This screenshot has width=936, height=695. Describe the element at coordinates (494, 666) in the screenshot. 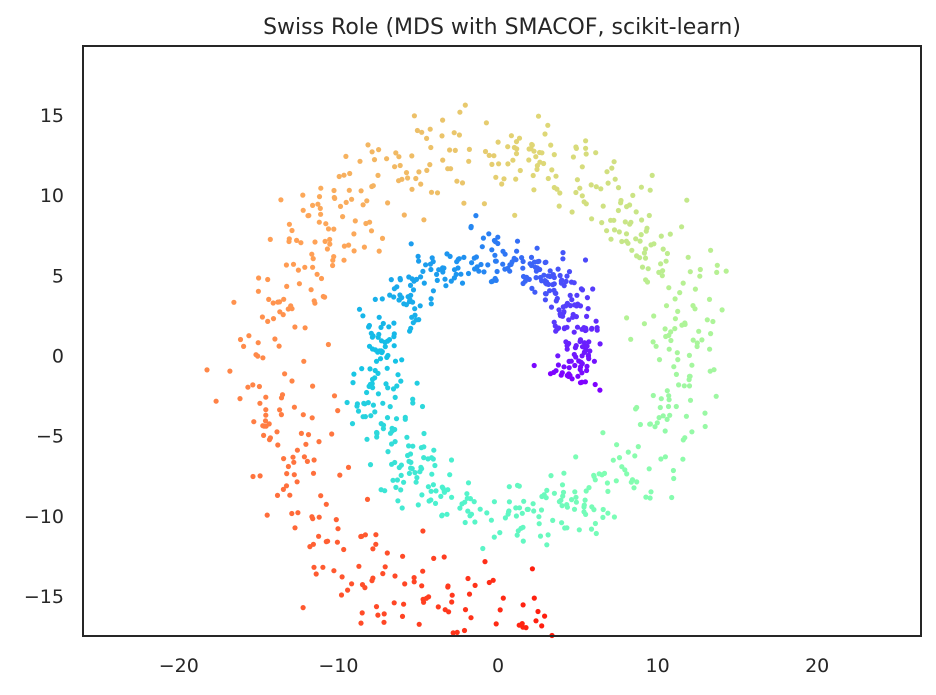

I see `x-axis-ticks: −20 −10 0 10 20` at that location.